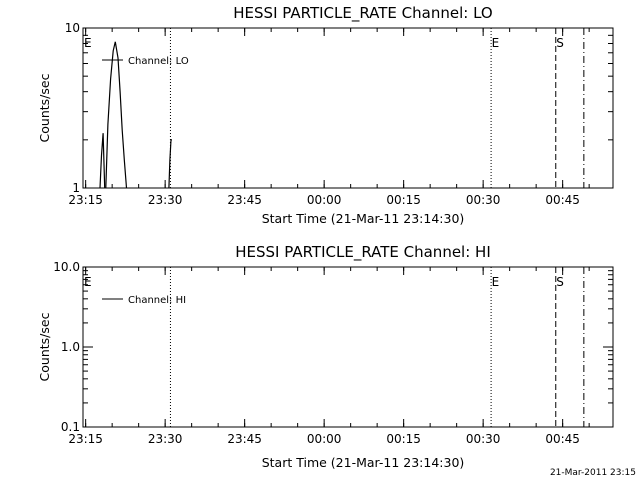 The width and height of the screenshot is (640, 480). Describe the element at coordinates (363, 252) in the screenshot. I see `chart-title: HESSI PARTICLE_RATE Channel: HI` at that location.